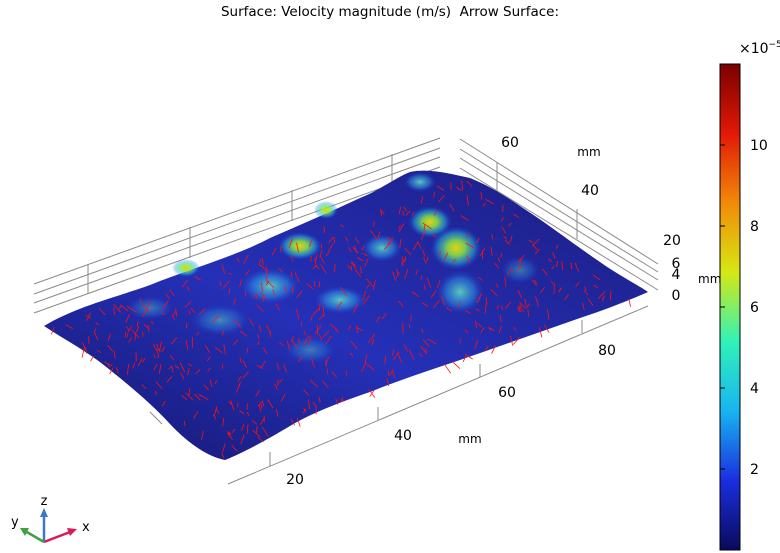  What do you see at coordinates (15, 522) in the screenshot?
I see `triad-y-label: y` at bounding box center [15, 522].